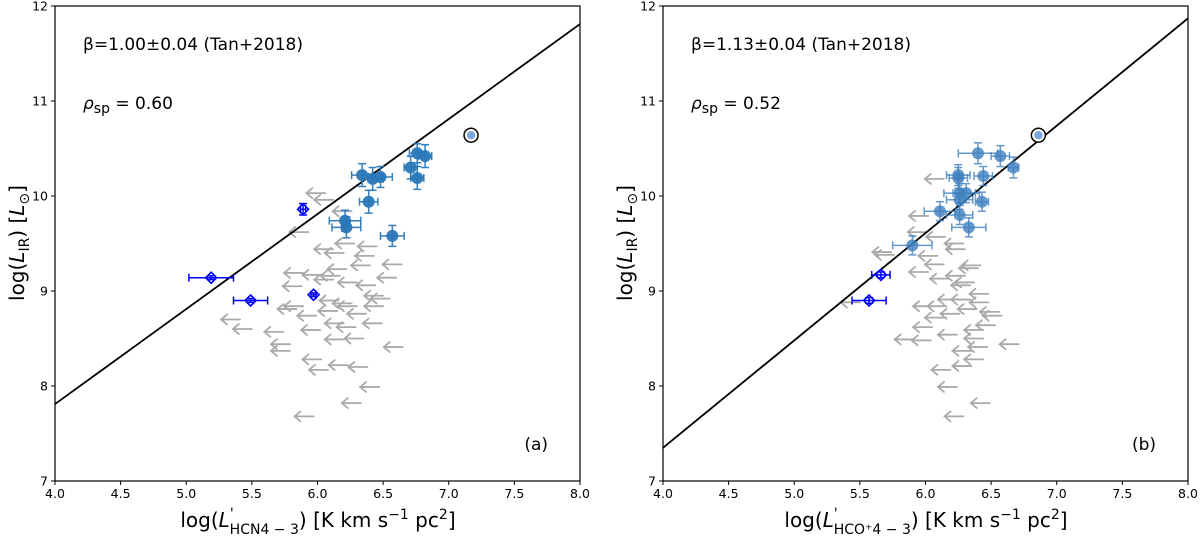 The image size is (1200, 537). I want to click on x-tick-label: 8.0, so click(580, 493).